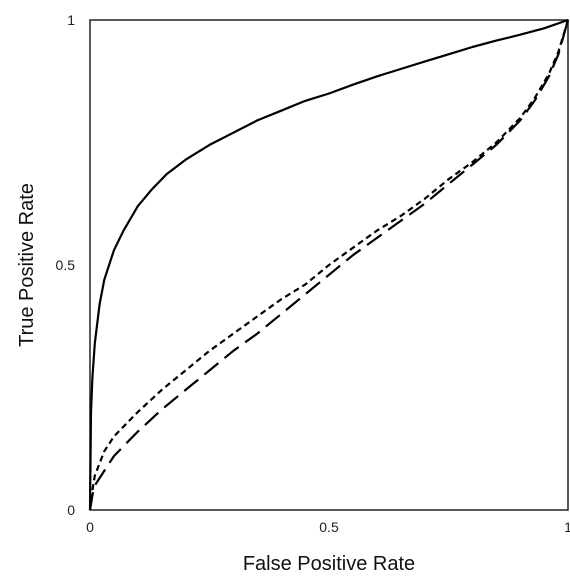  I want to click on y-tick-label: 1, so click(71, 20).